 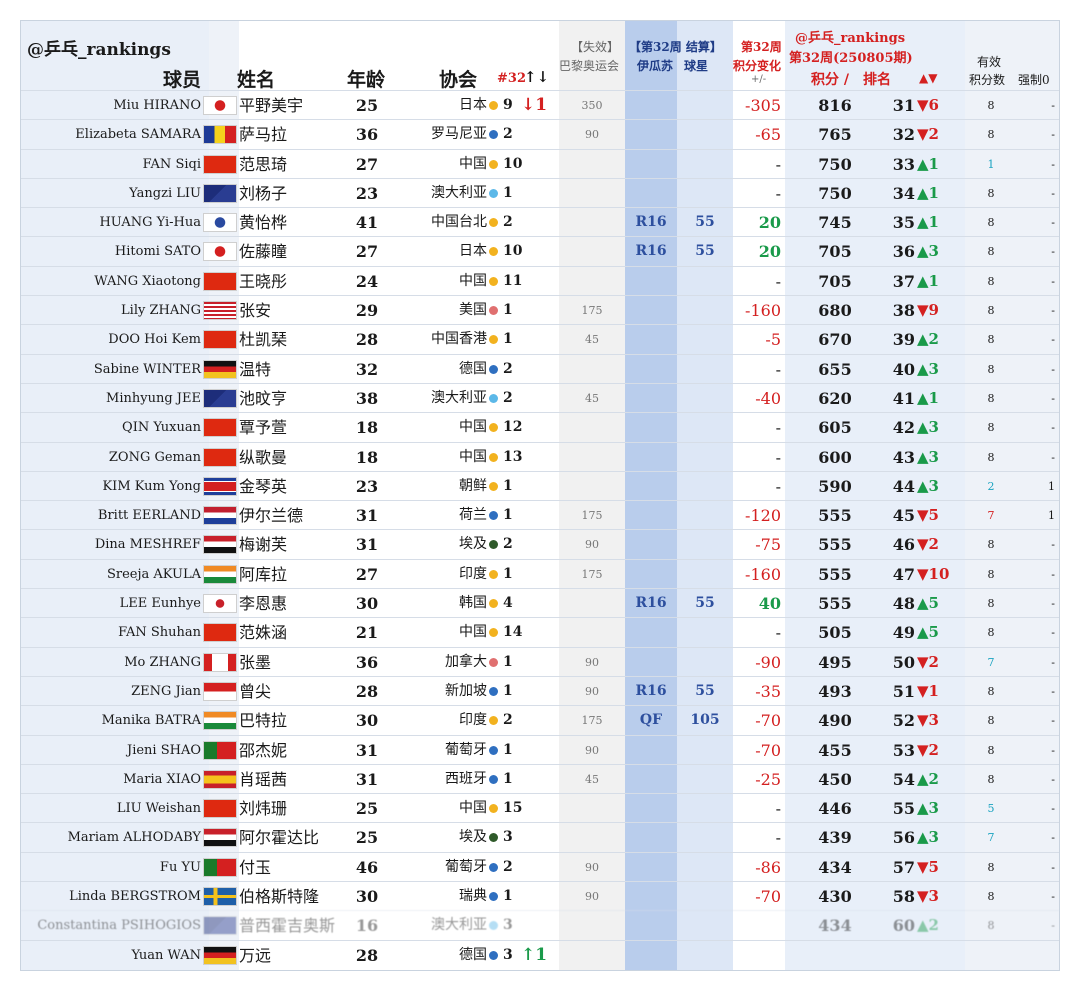 What do you see at coordinates (367, 428) in the screenshot?
I see `player-age: 18` at bounding box center [367, 428].